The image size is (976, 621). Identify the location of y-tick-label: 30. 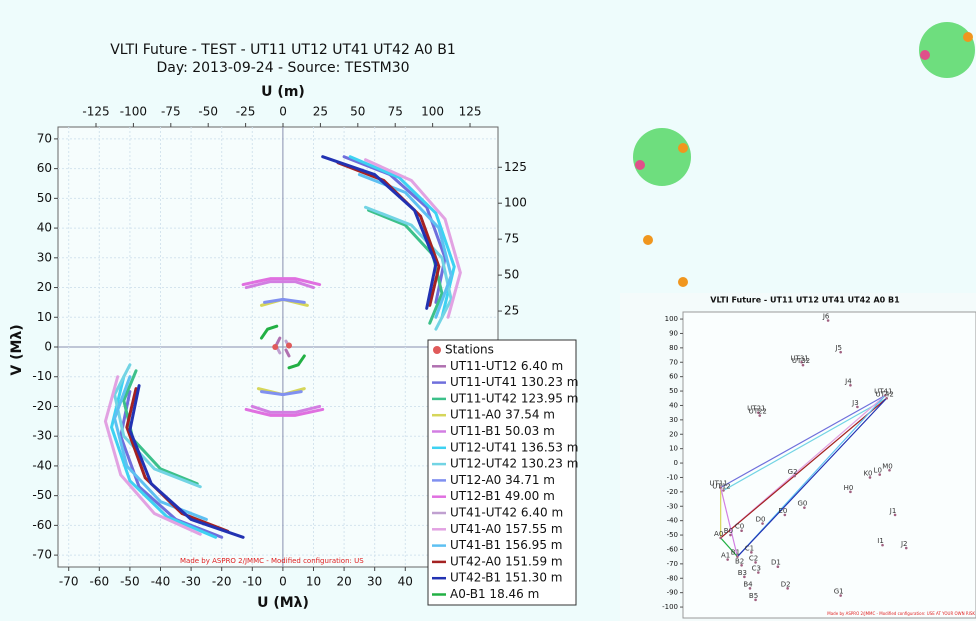
(673, 420).